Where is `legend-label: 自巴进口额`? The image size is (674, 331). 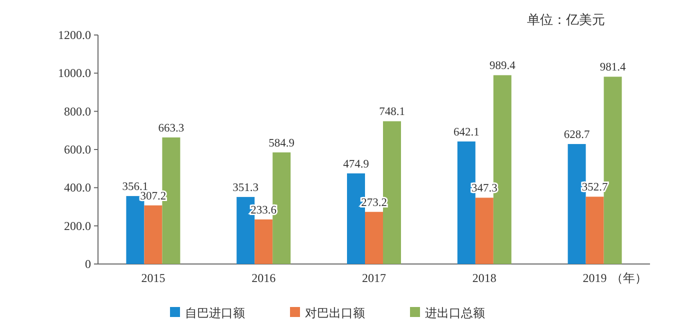 legend-label: 自巴进口额 is located at coordinates (215, 313).